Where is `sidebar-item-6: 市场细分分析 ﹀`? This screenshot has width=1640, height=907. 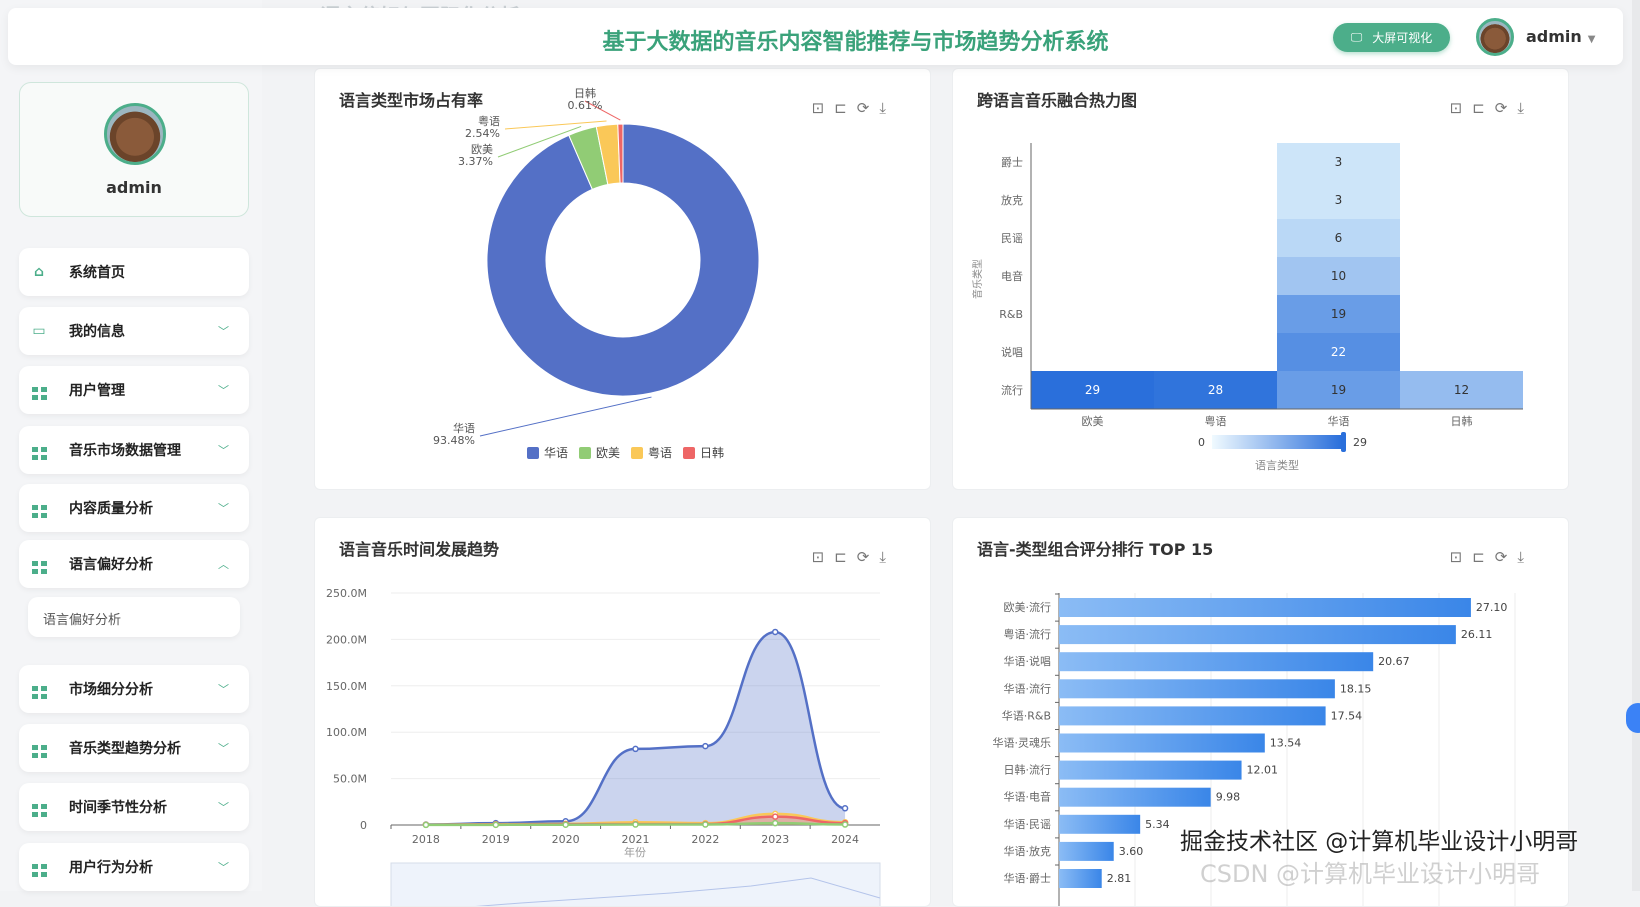 sidebar-item-6: 市场细分分析 ﹀ is located at coordinates (134, 689).